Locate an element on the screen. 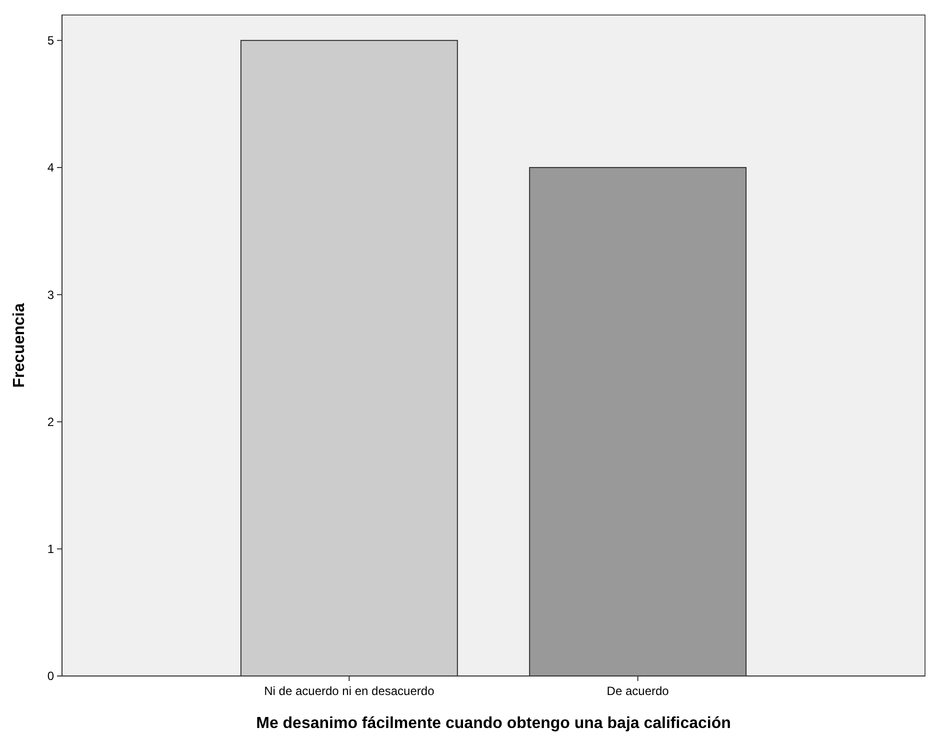  y-tick-label: 4 is located at coordinates (50, 167).